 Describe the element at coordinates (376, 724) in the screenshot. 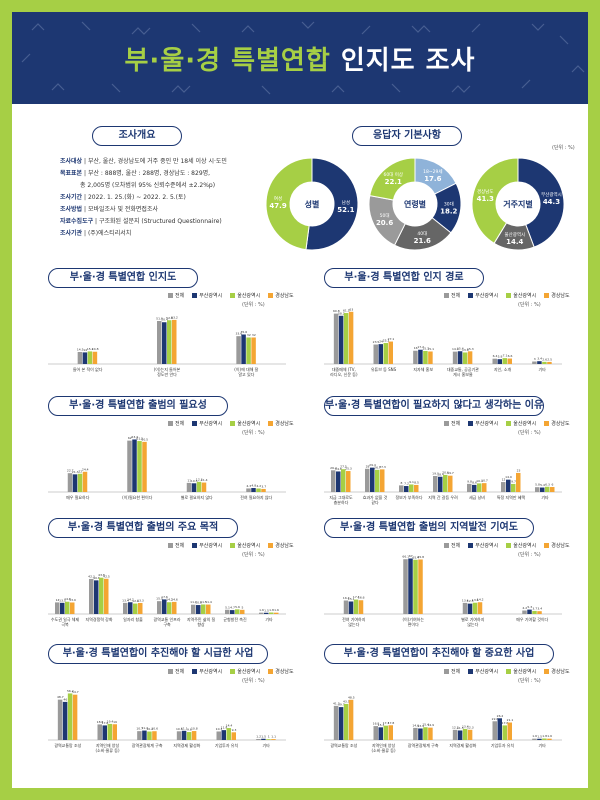

I see `bar-value-label: 16.8` at that location.